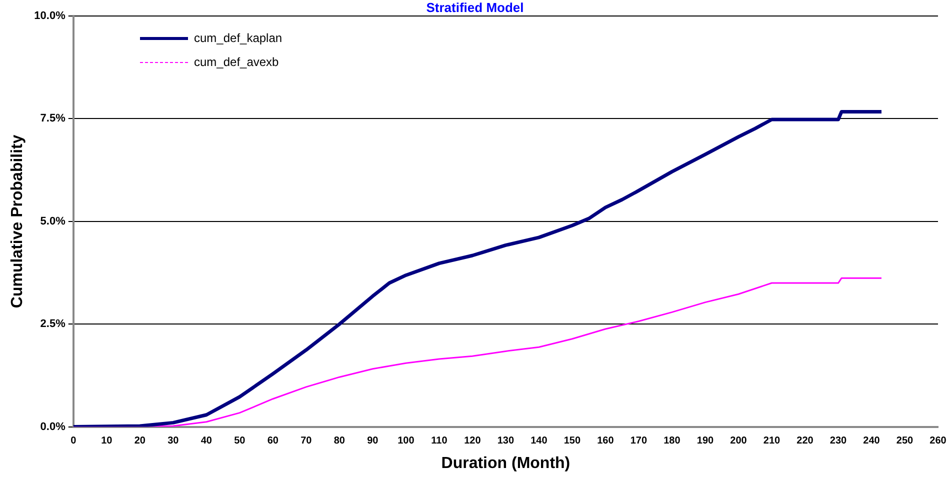  I want to click on x-tick-label: 10, so click(107, 441).